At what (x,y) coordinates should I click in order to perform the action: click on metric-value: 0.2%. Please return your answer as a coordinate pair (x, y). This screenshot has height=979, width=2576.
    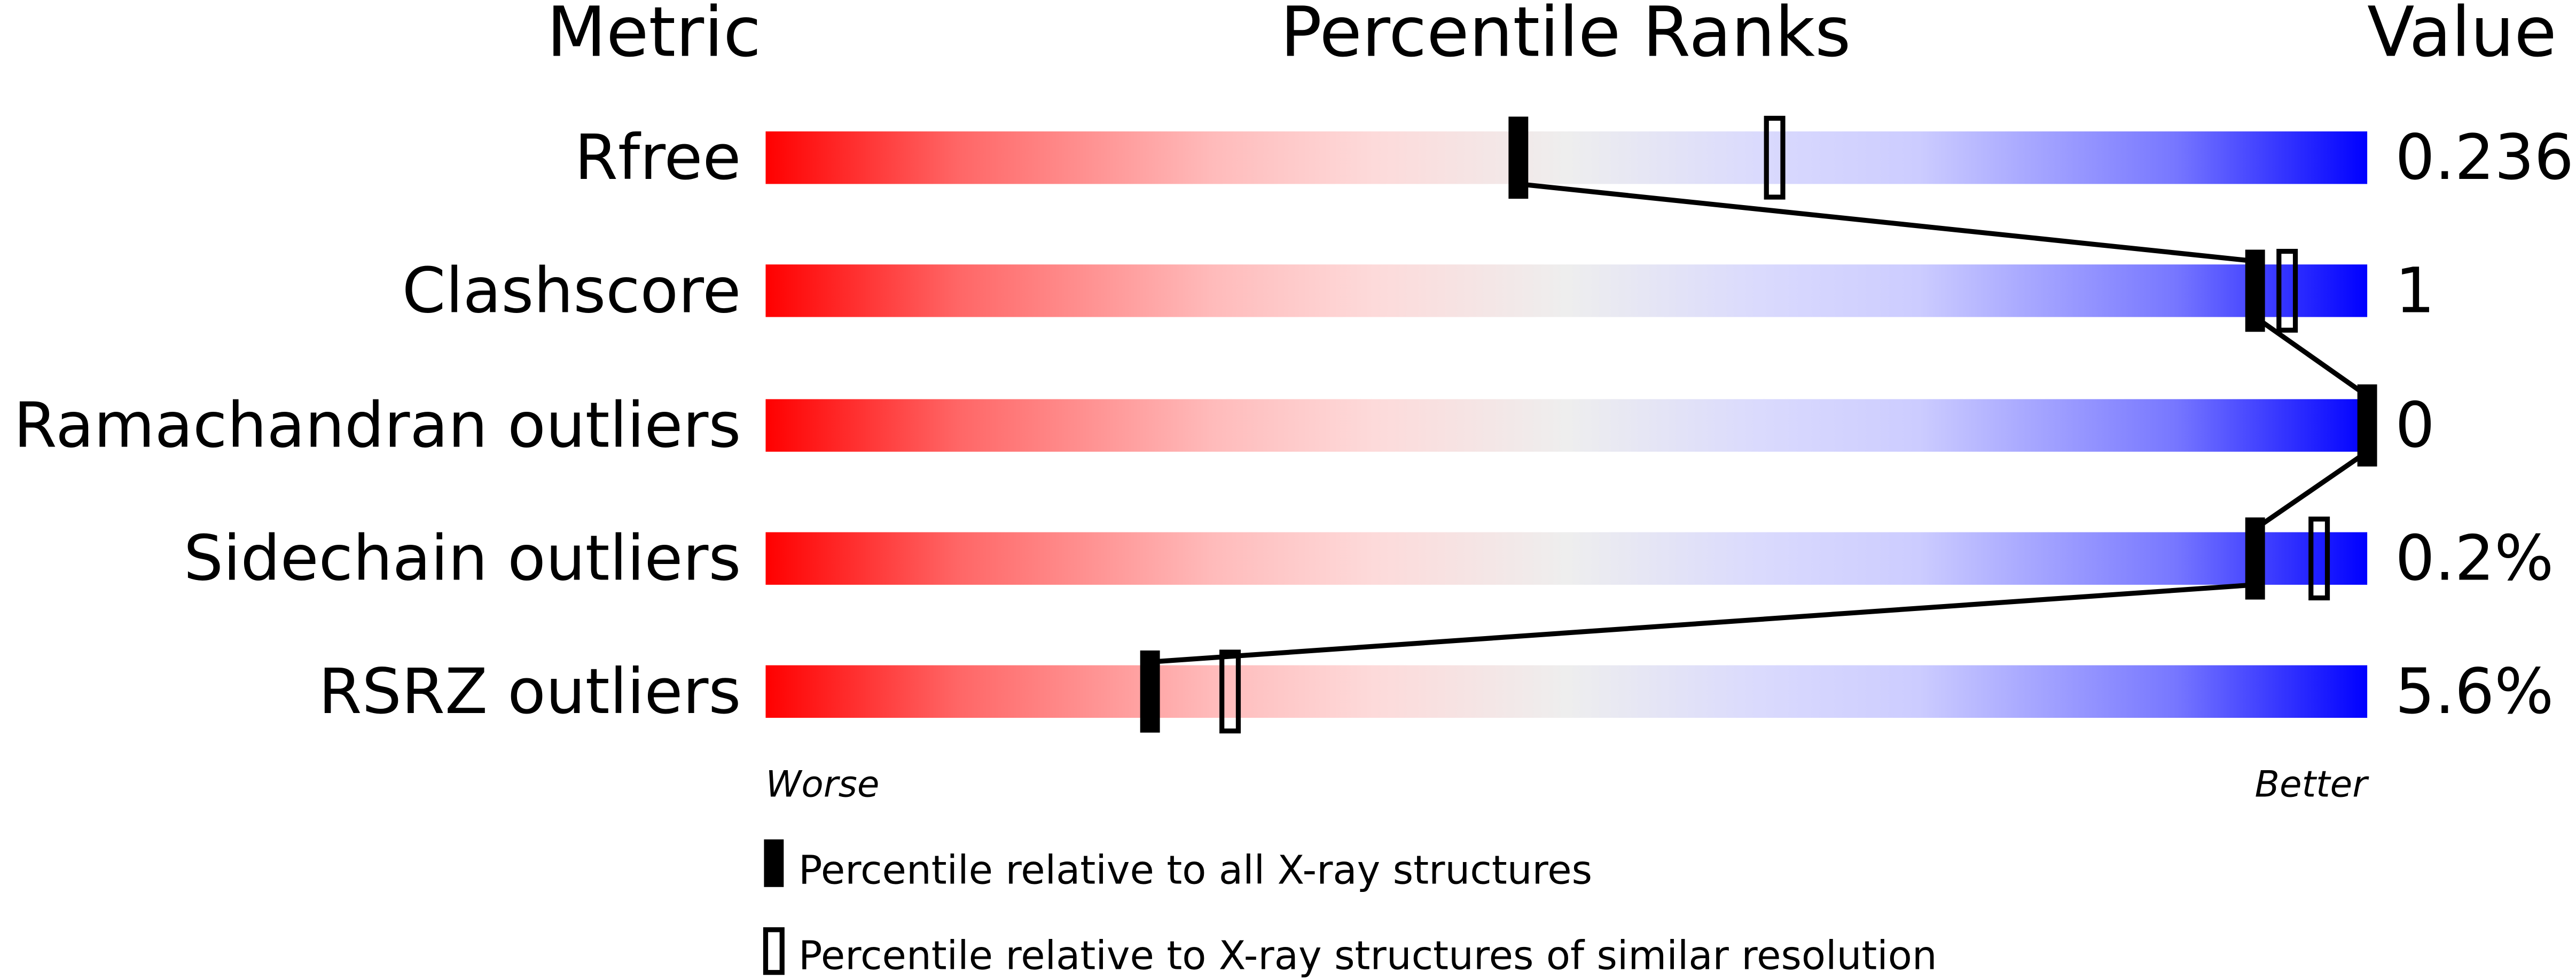
    Looking at the image, I should click on (2474, 558).